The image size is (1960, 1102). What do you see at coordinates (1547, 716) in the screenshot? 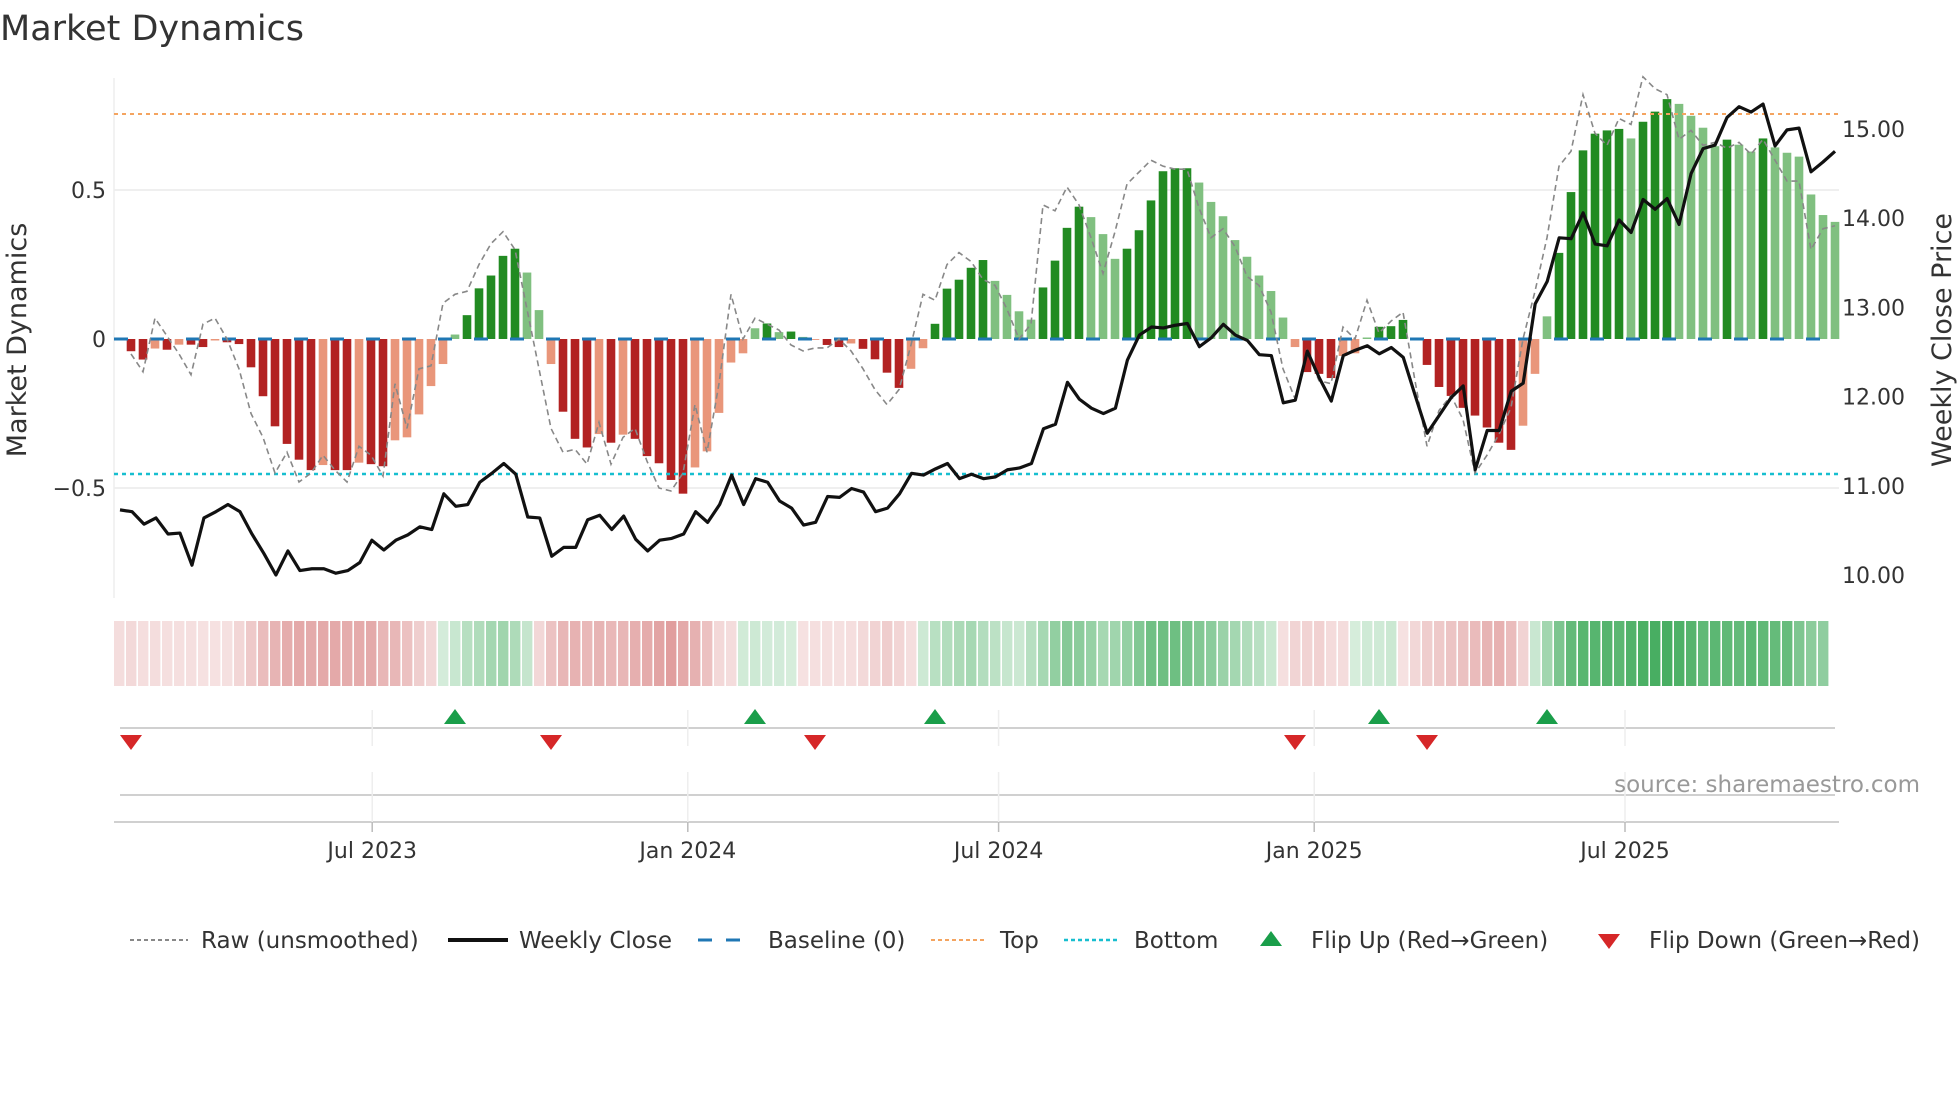
I see `flip-up-marker` at bounding box center [1547, 716].